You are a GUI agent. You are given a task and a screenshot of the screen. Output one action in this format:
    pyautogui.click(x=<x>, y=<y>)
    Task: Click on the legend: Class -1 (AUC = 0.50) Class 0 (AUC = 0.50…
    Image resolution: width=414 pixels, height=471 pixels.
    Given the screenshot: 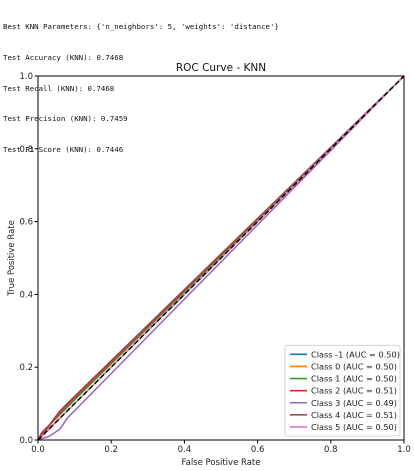 What is the action you would take?
    pyautogui.click(x=342, y=390)
    